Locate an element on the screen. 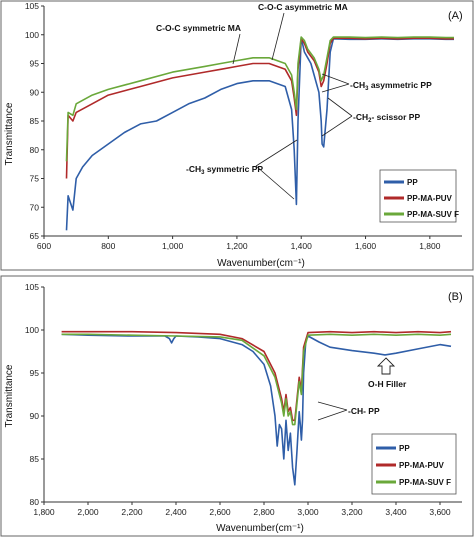  panel-a-x-tick-label: 800 is located at coordinates (108, 246).